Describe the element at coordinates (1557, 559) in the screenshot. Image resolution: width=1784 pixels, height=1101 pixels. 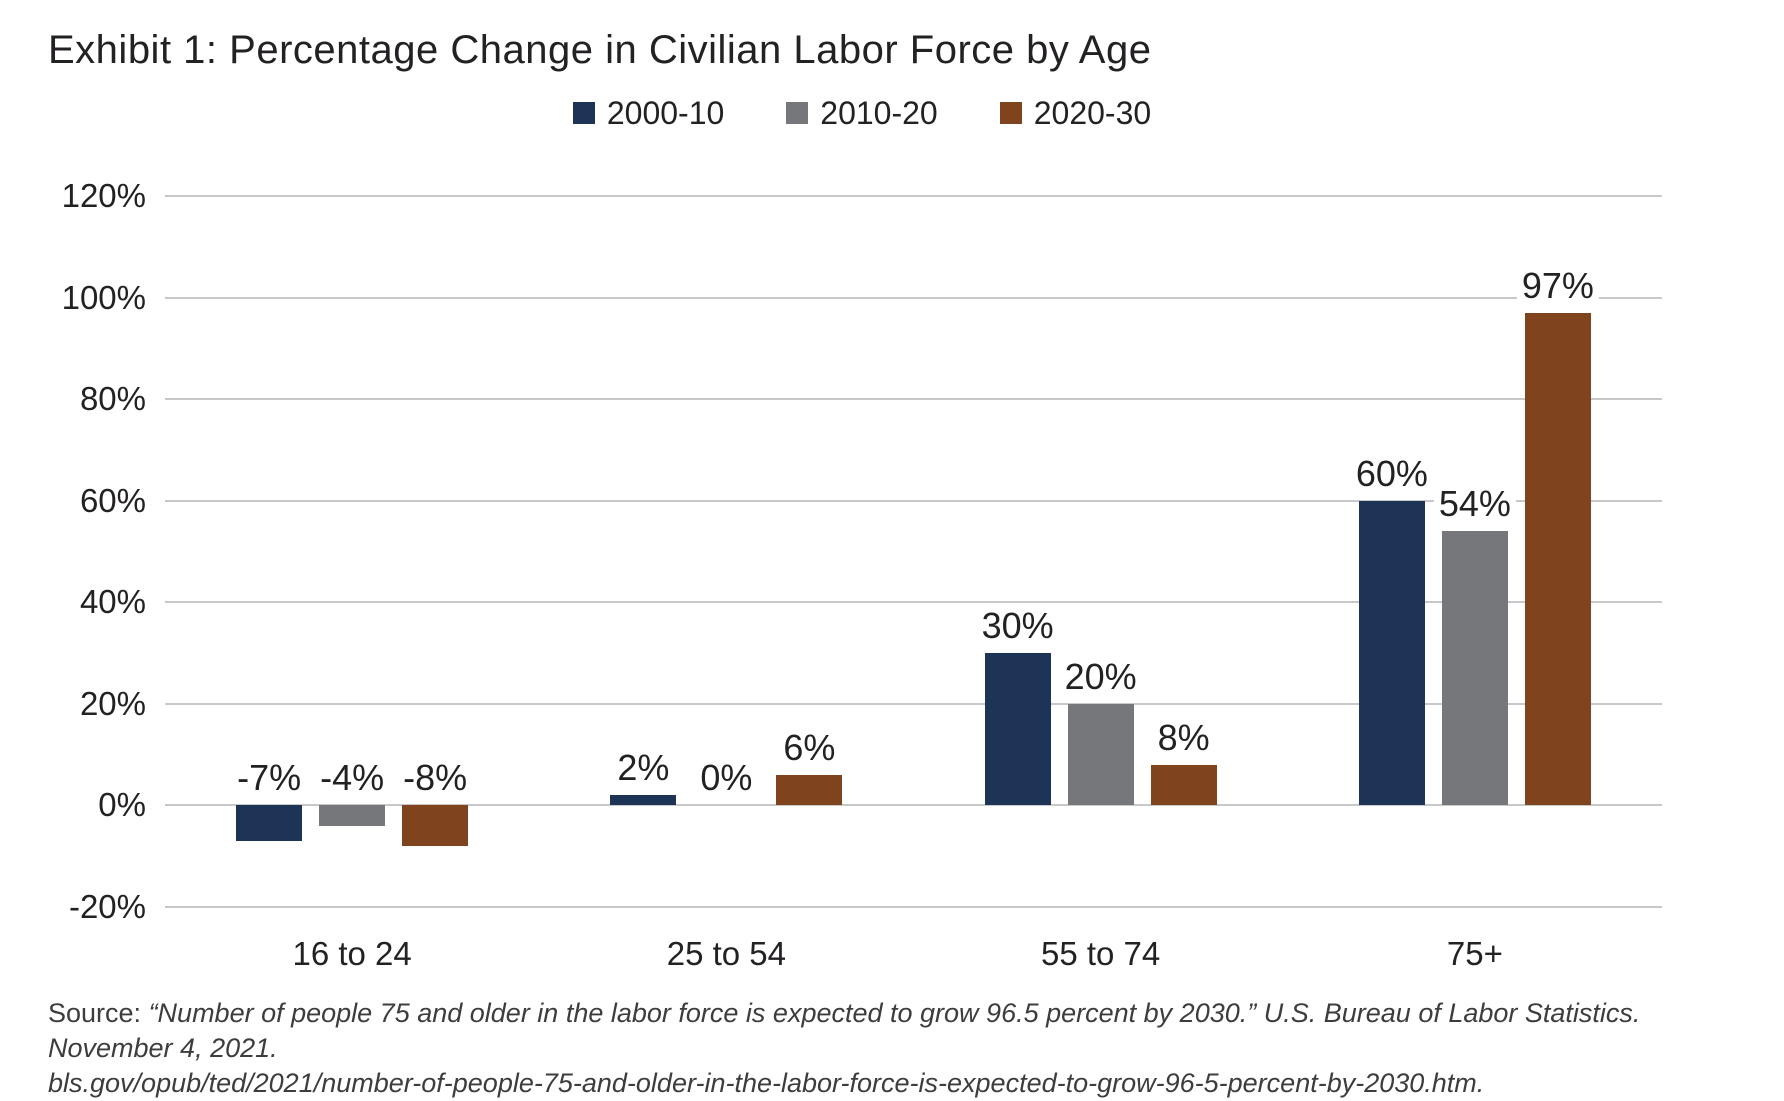
I see `bar-2020-30-75+` at that location.